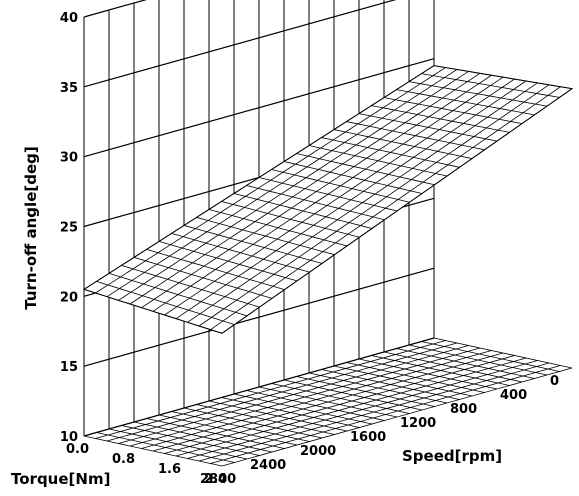  Describe the element at coordinates (69, 18) in the screenshot. I see `z-tick-label: 40` at that location.